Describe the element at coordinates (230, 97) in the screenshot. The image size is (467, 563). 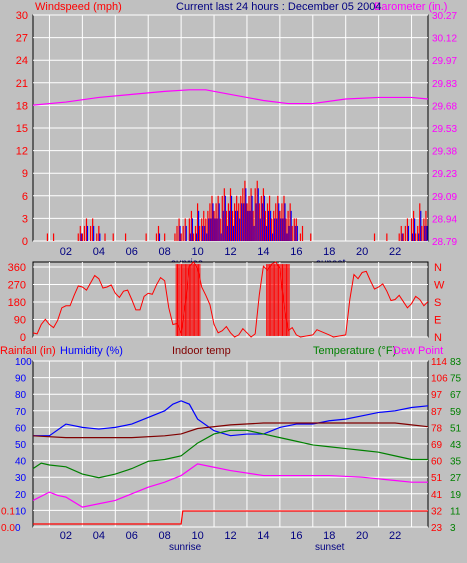
I see `barometer-line` at that location.